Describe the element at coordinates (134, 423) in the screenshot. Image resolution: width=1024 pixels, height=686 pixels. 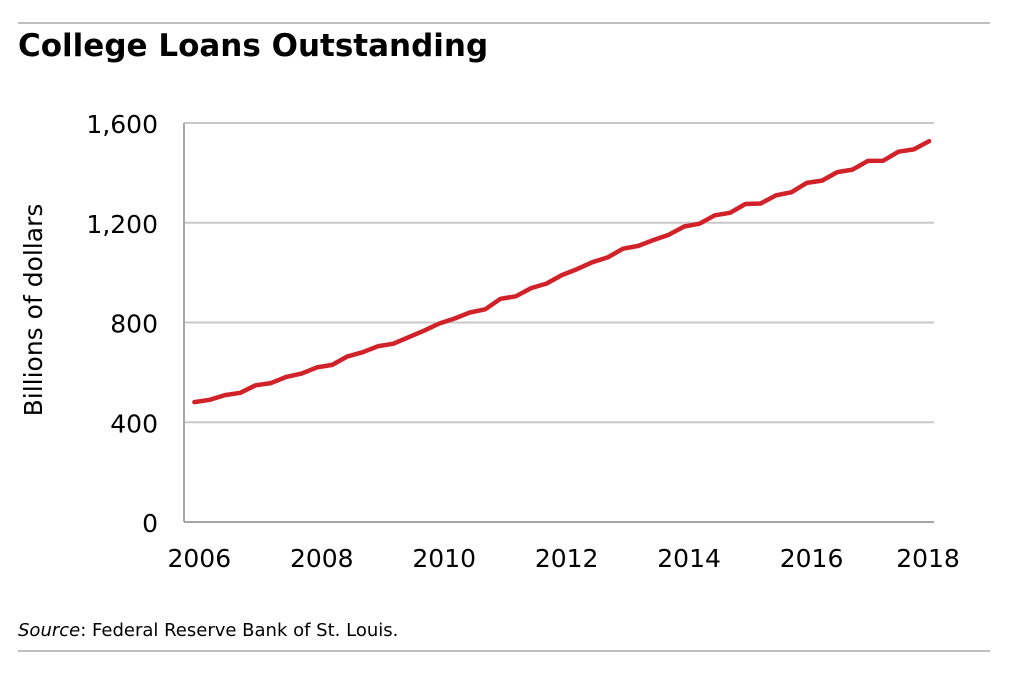
I see `y-tick-label: 400` at that location.